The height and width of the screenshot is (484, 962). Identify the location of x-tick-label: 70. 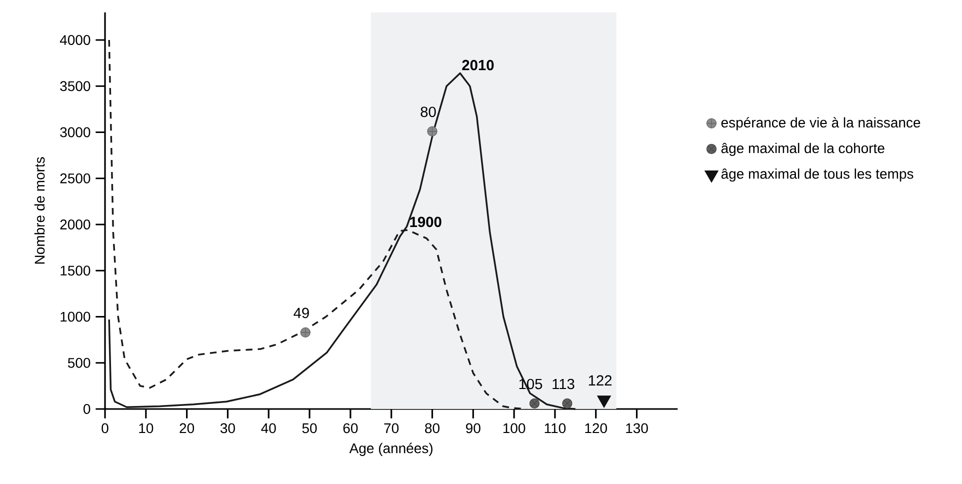
(391, 428).